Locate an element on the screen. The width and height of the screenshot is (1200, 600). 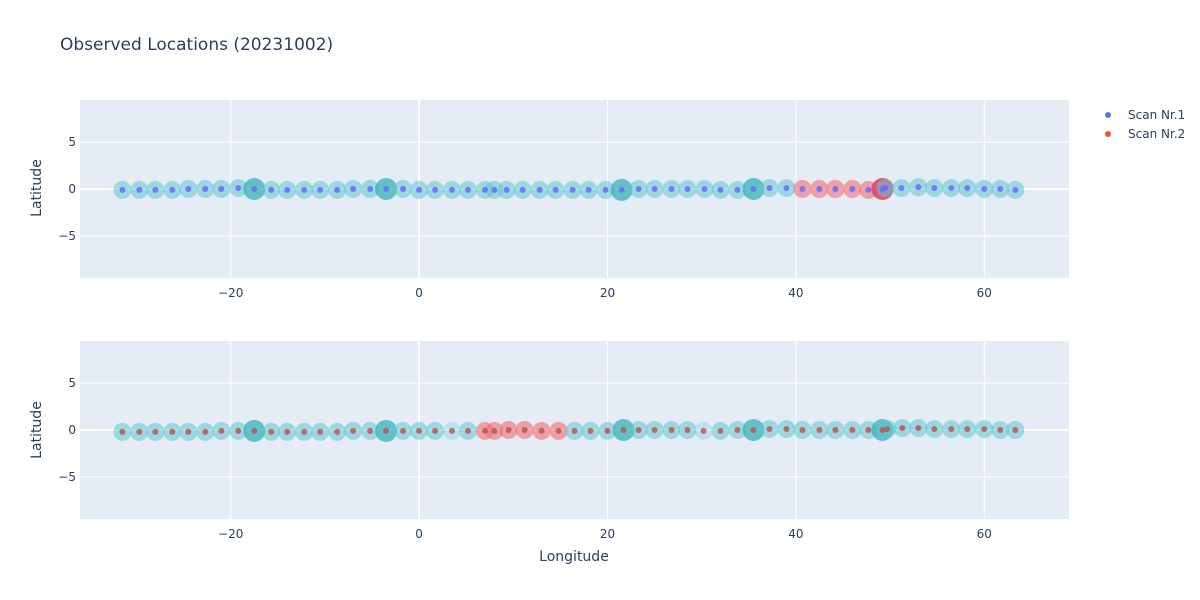
legend-item-scan-2: Scan Nr.2 is located at coordinates (1145, 134).